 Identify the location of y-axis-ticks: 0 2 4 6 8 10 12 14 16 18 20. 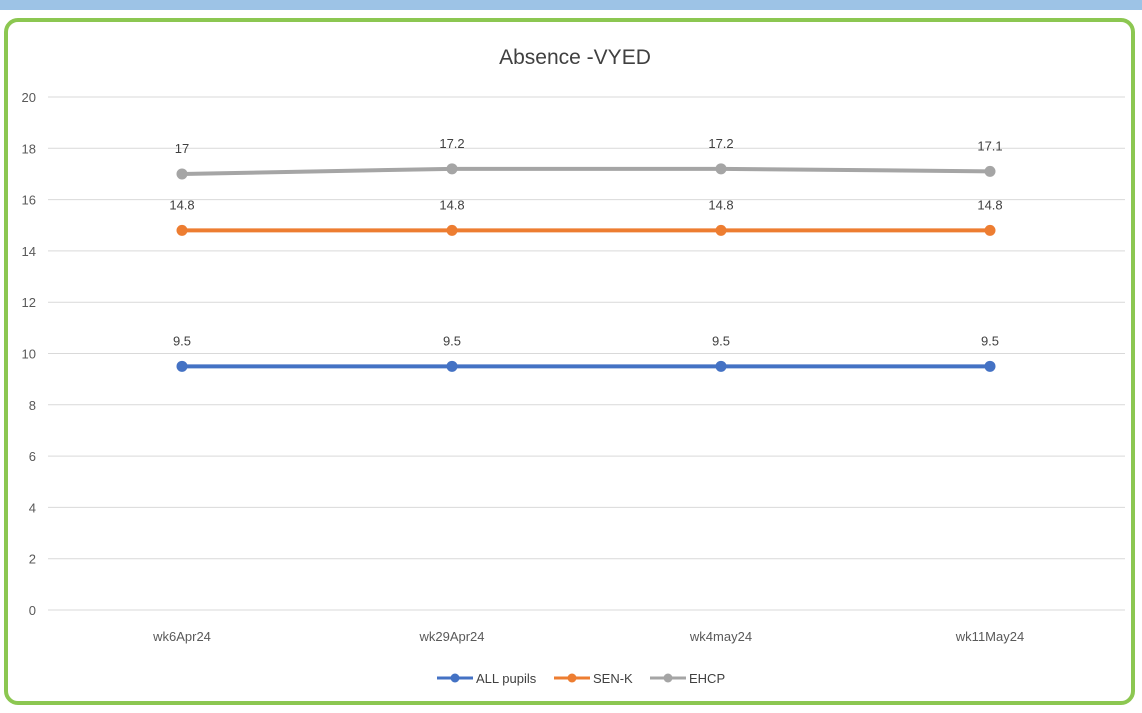
(29, 354).